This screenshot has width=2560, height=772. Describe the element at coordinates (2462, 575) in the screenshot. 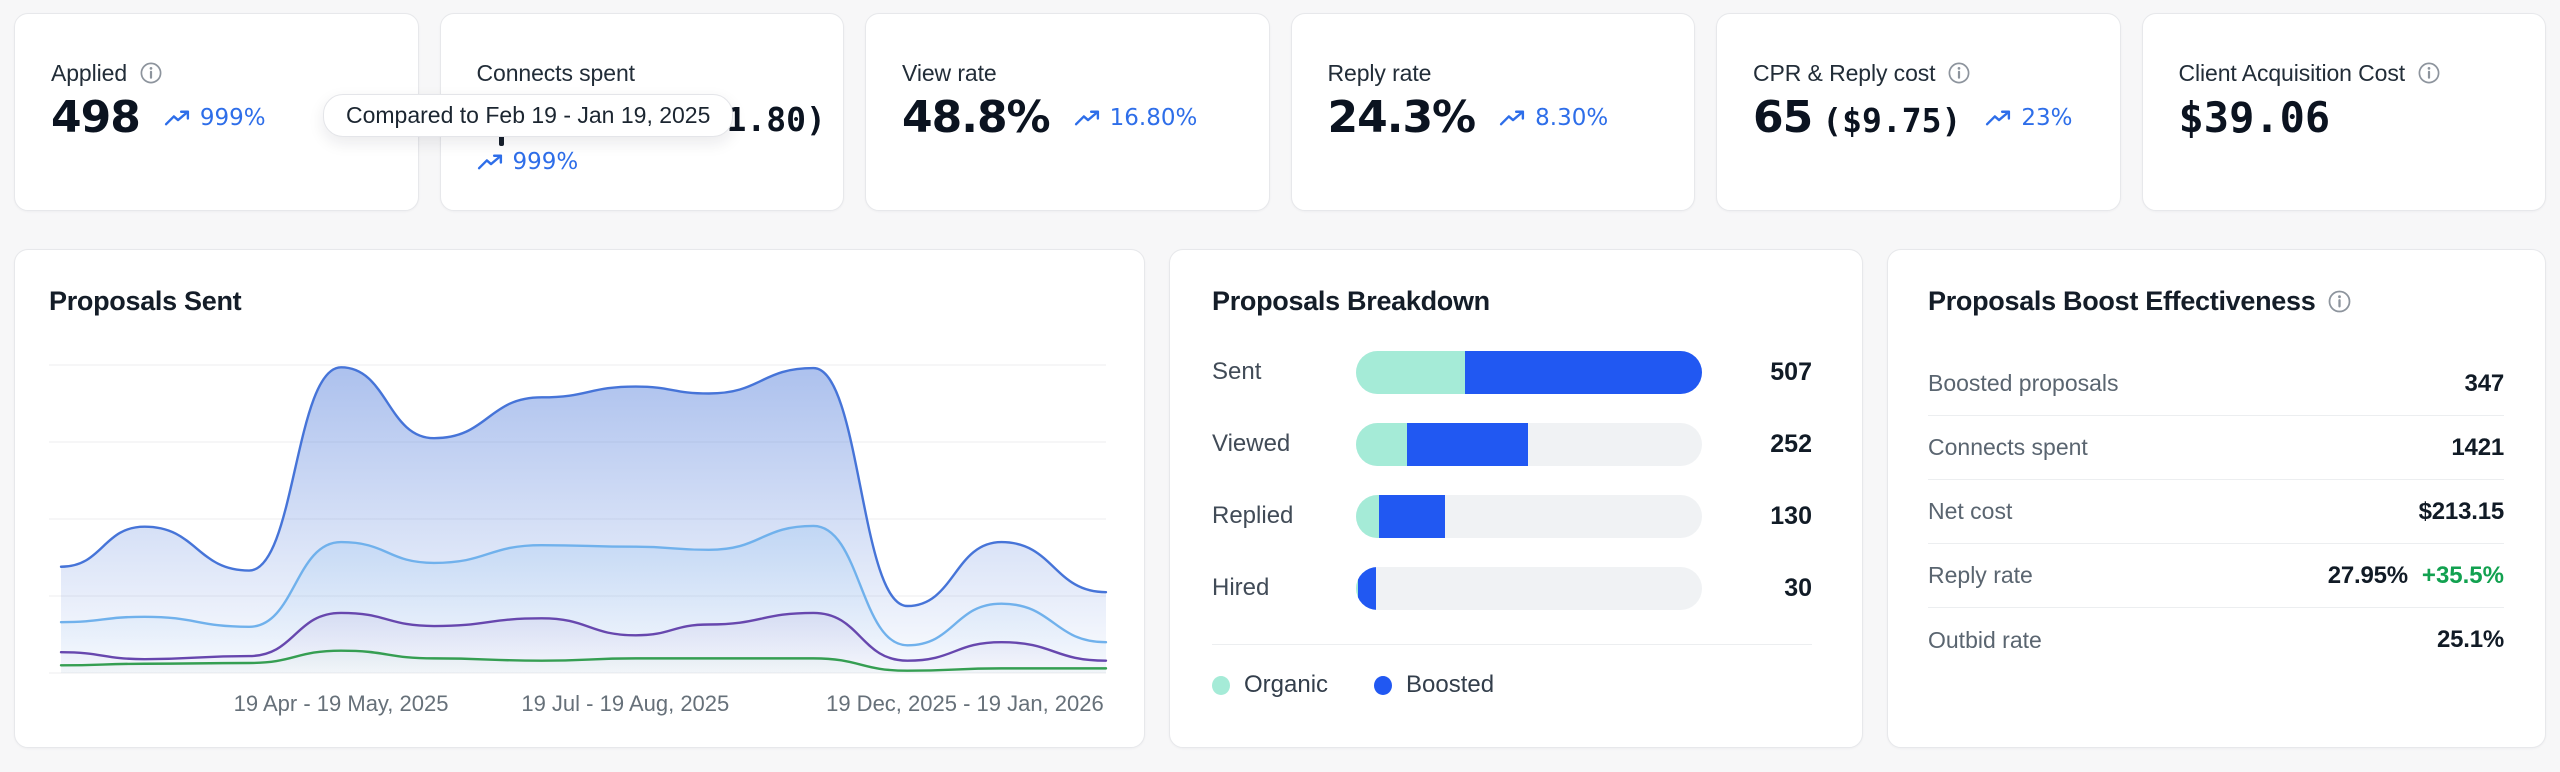

I see `metric-delta: +35.5%` at that location.